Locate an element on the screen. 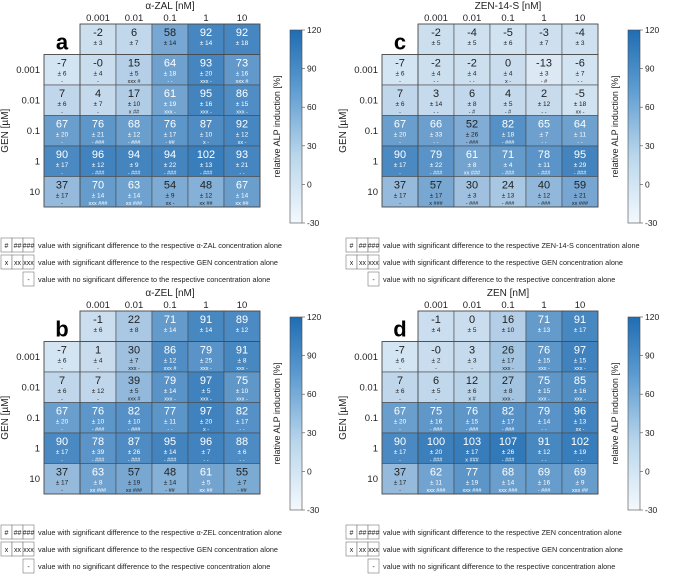 The width and height of the screenshot is (676, 580). colorbar-tick-label: 90 is located at coordinates (312, 356).